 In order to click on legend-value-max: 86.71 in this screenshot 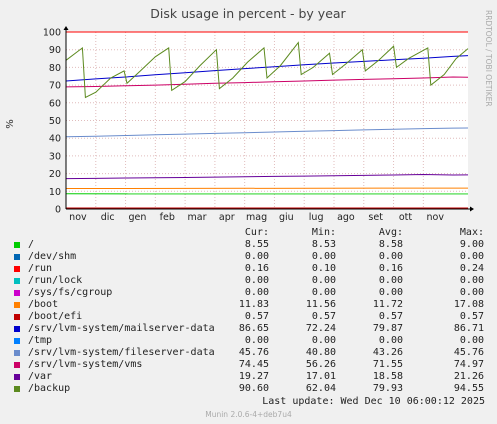, I will do `click(468, 328)`.